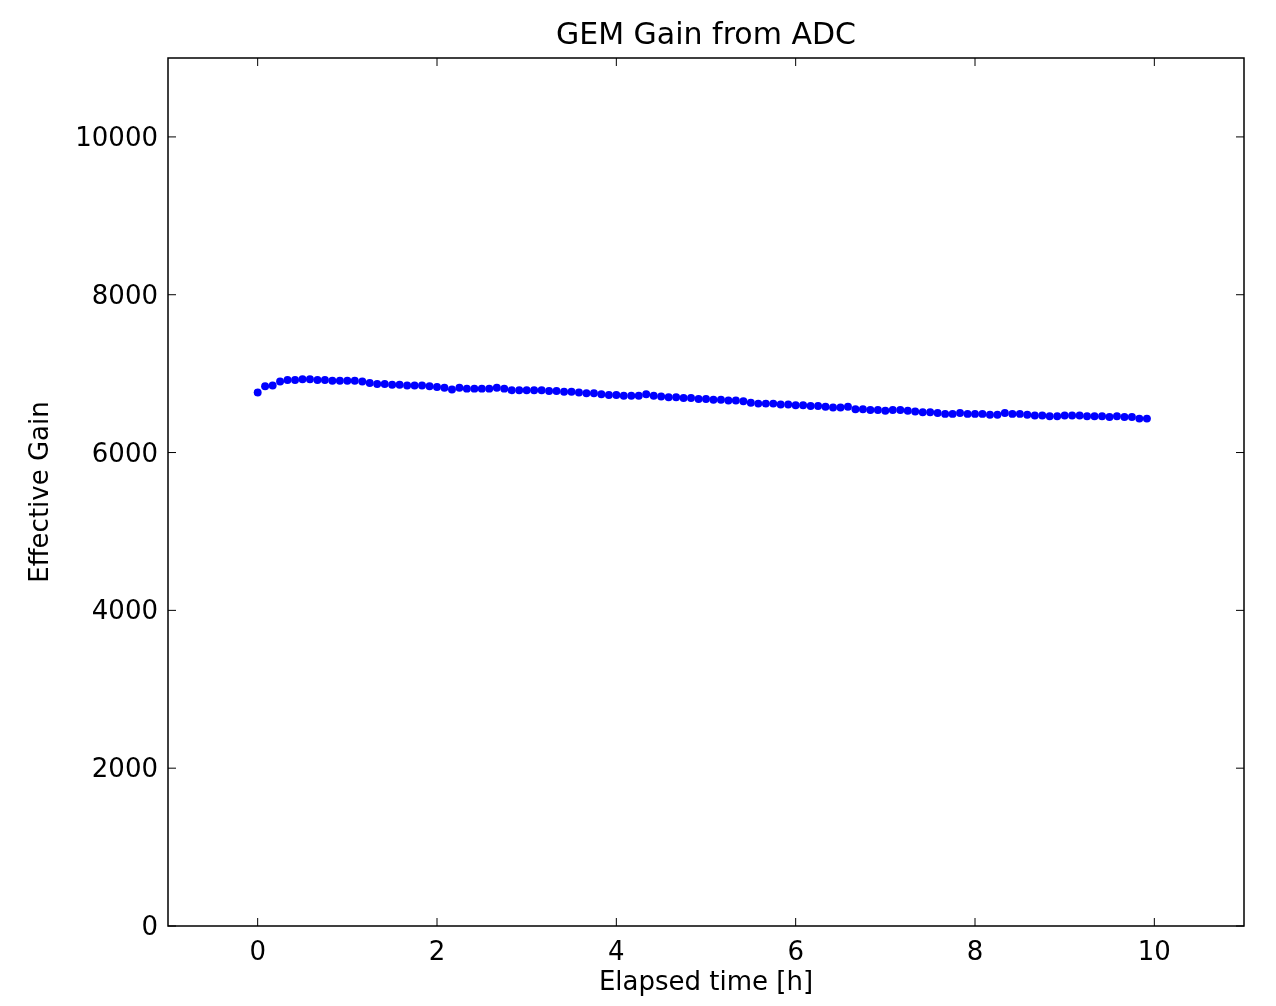  I want to click on x-tick-label: 0, so click(257, 951).